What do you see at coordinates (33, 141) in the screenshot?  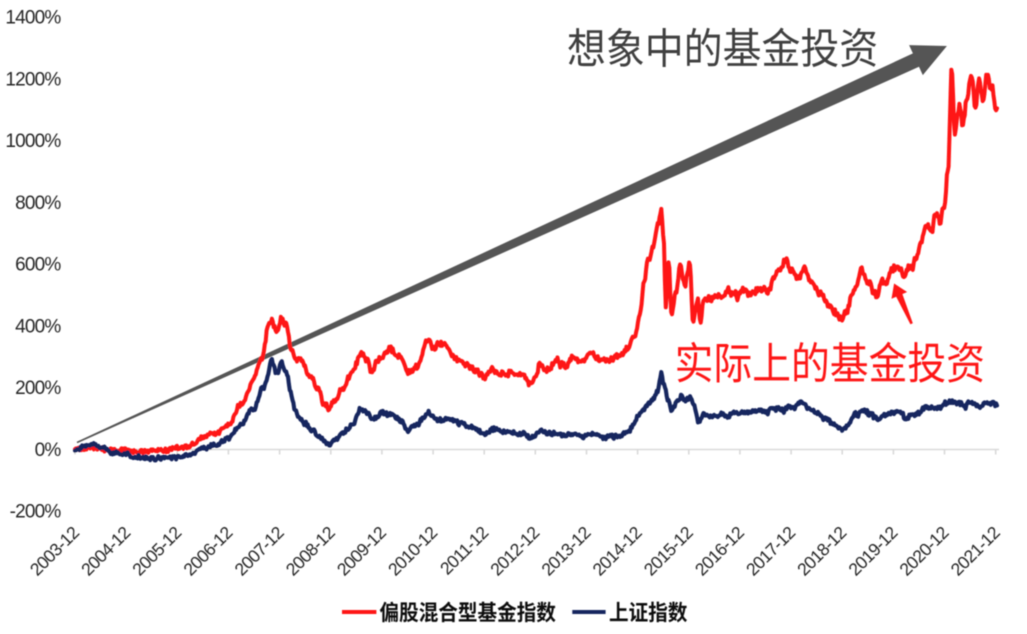 I see `svg-text: 1000%` at bounding box center [33, 141].